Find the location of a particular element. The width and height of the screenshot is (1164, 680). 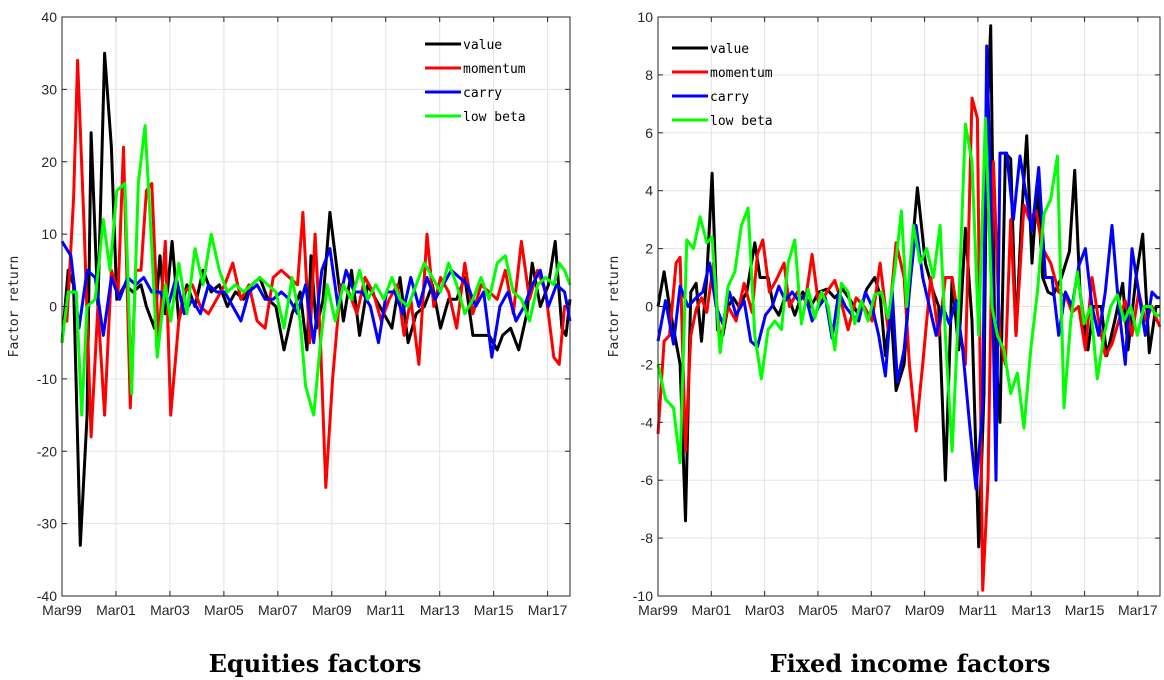

panel-caption: Equities factors is located at coordinates (315, 663).